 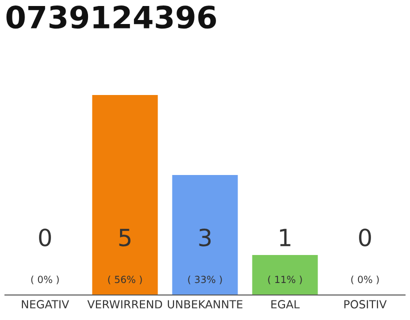 I want to click on annotation: ( 11% ), so click(x=285, y=280).